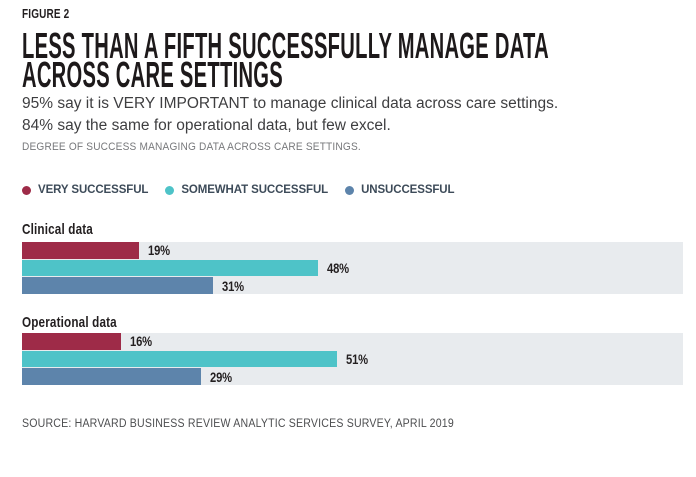  What do you see at coordinates (352, 229) in the screenshot?
I see `category-label: Clinical data` at bounding box center [352, 229].